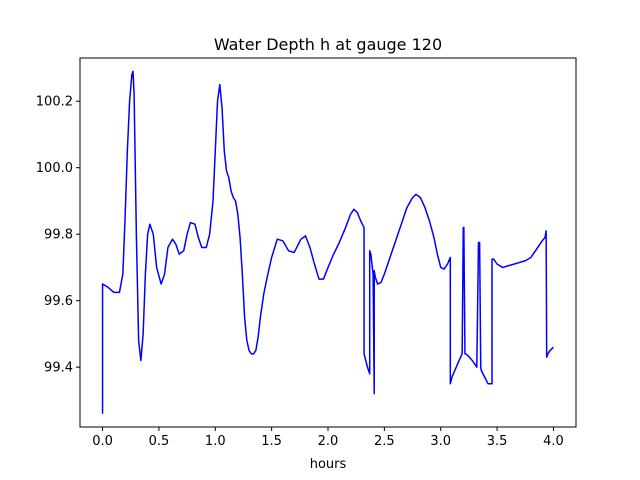 This screenshot has height=480, width=640. I want to click on x-tick-label: 2.5, so click(384, 441).